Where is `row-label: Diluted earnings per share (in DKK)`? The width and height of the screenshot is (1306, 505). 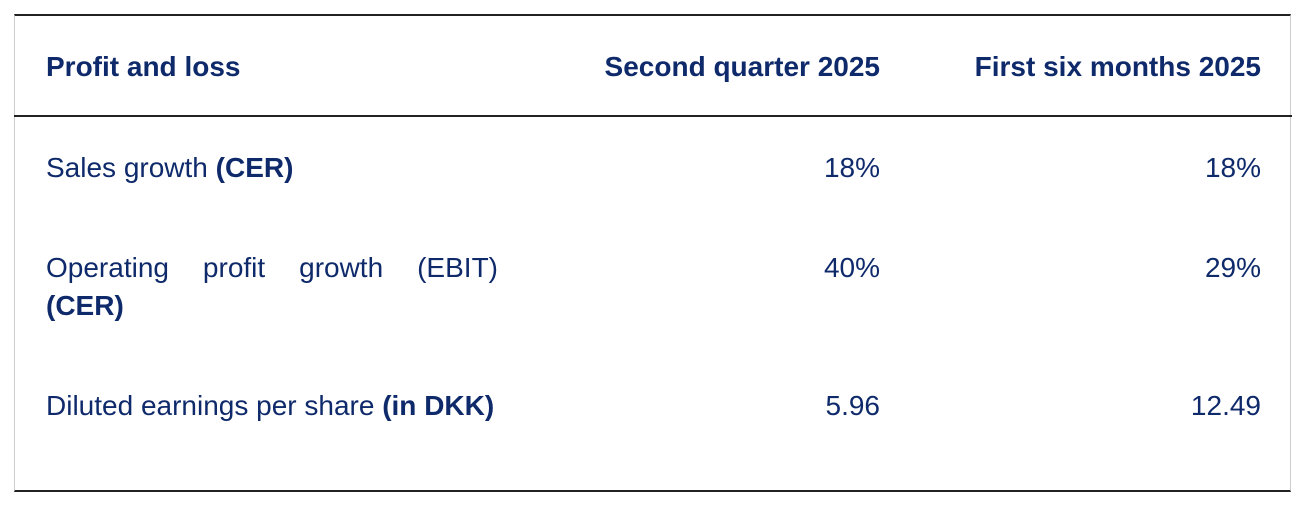
row-label: Diluted earnings per share (in DKK) is located at coordinates (272, 406).